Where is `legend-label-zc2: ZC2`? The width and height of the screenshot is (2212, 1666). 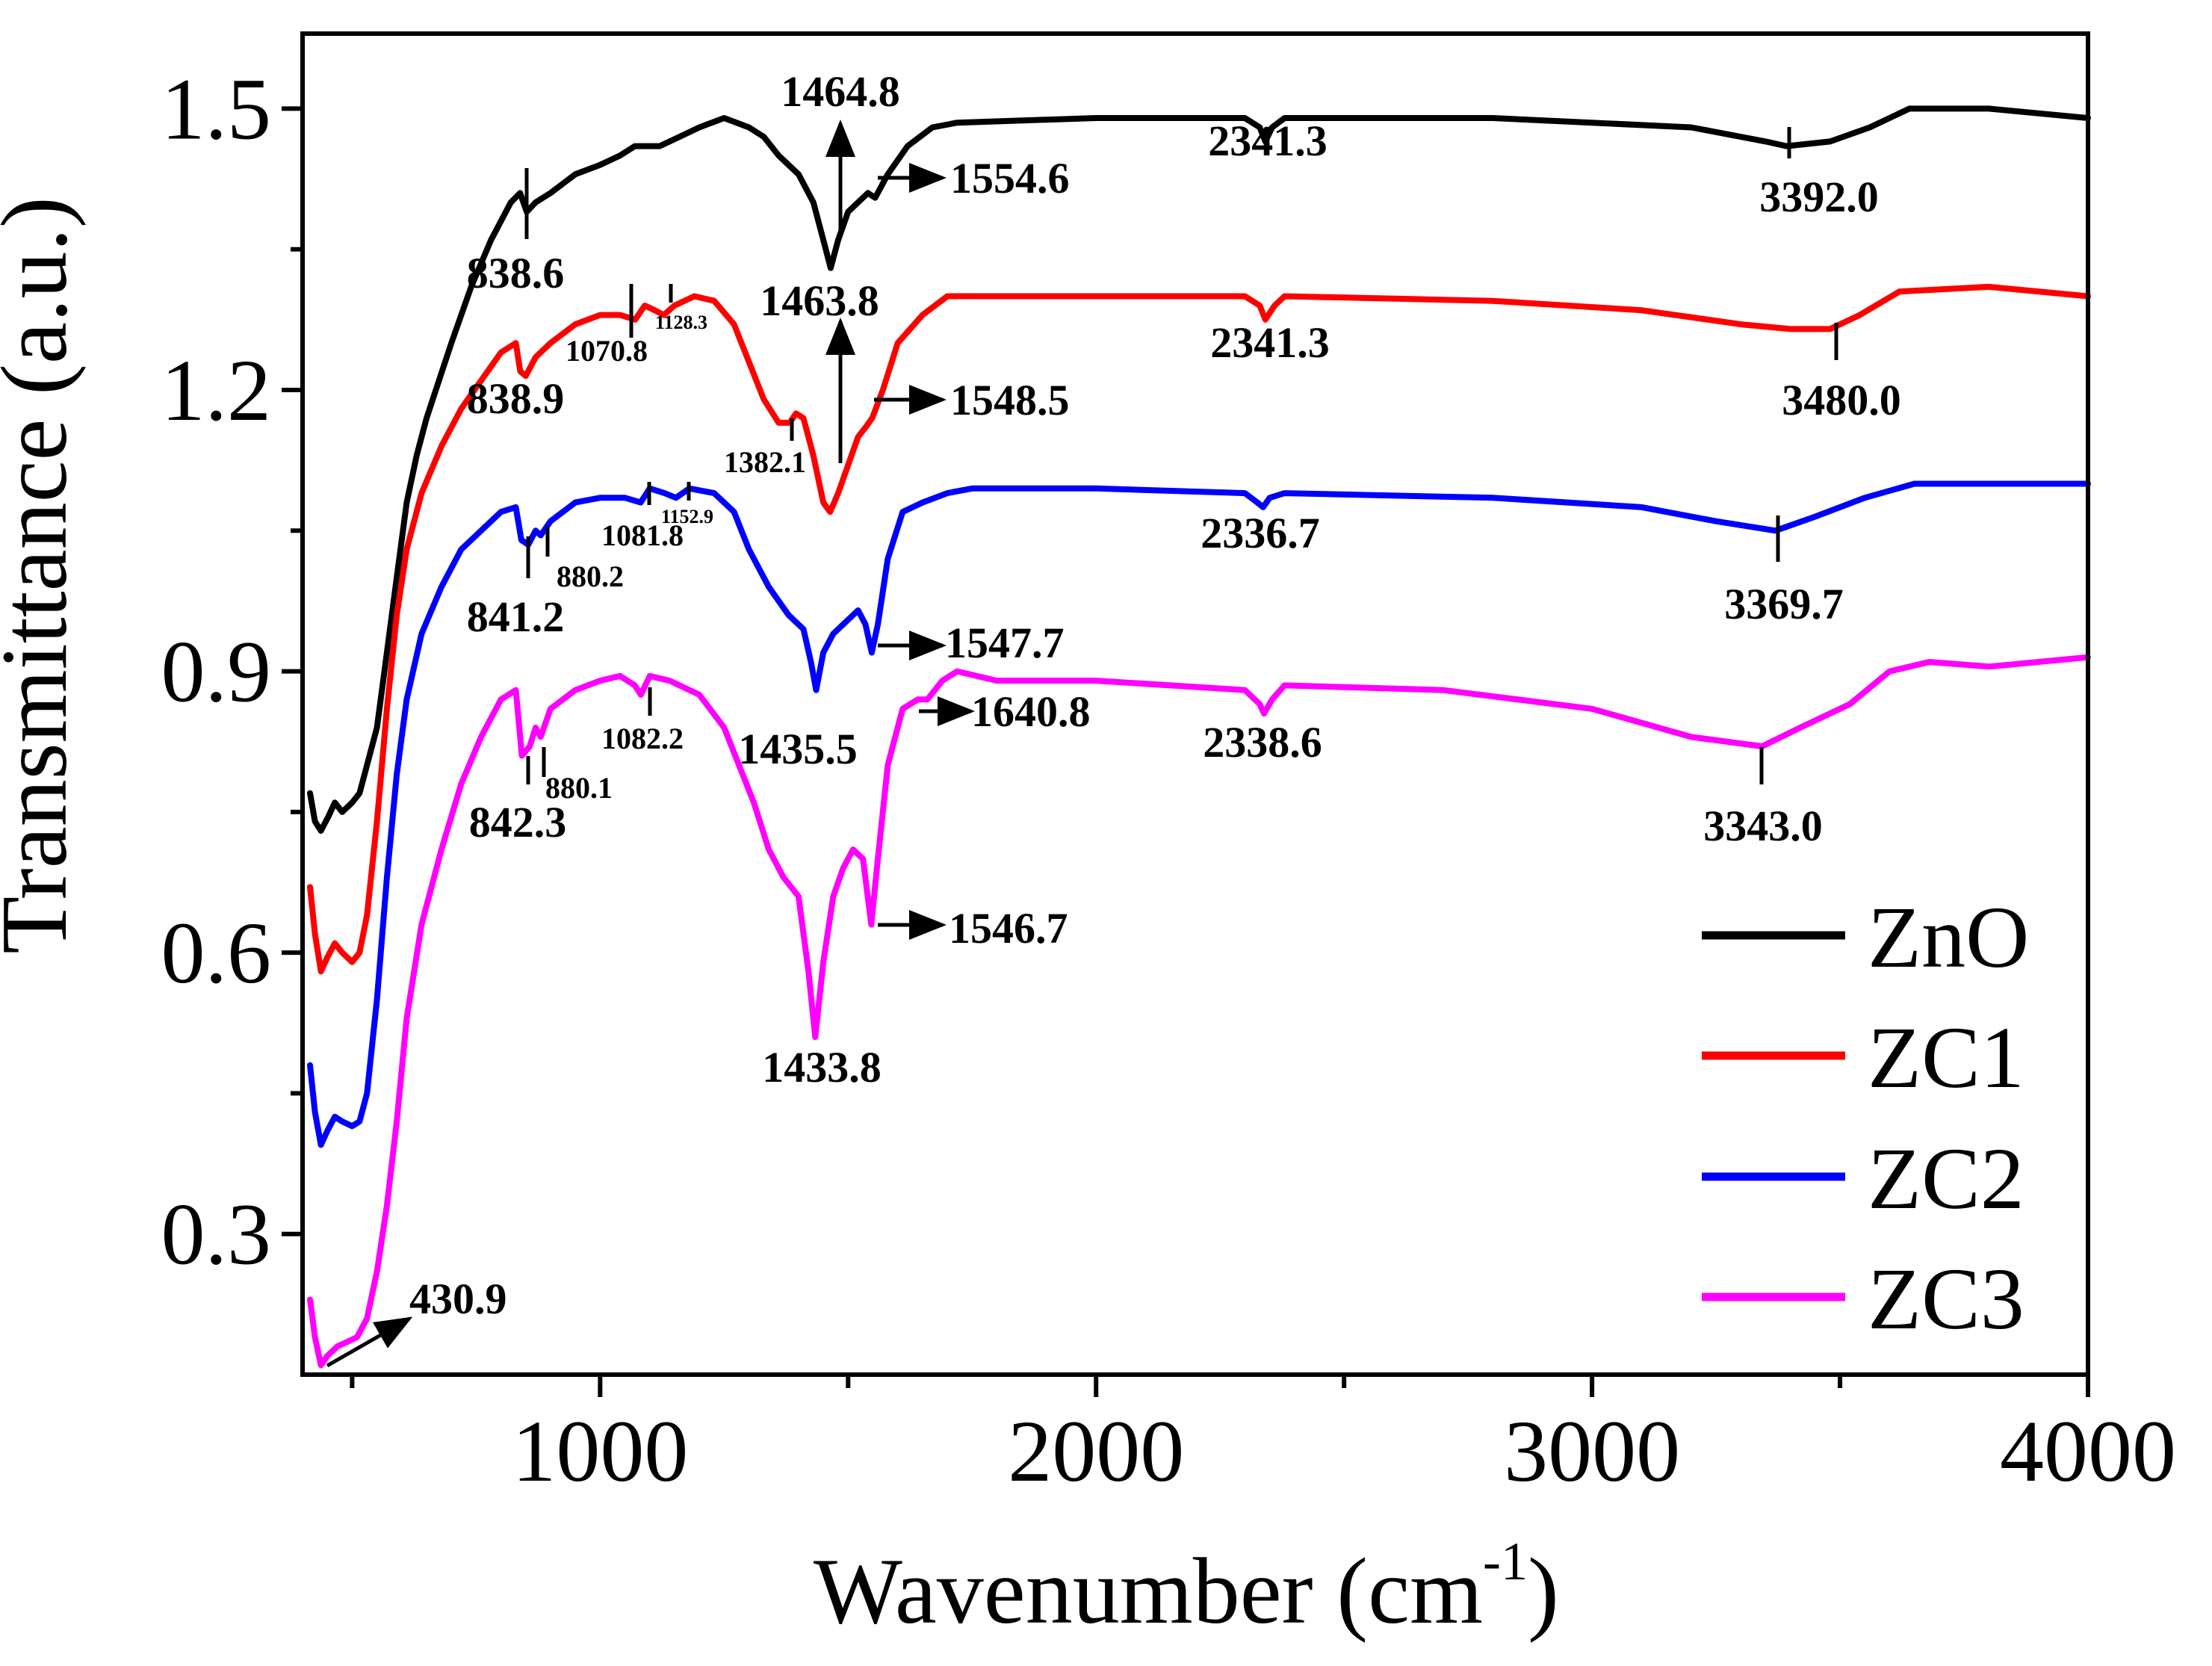 legend-label-zc2: ZC2 is located at coordinates (1946, 1178).